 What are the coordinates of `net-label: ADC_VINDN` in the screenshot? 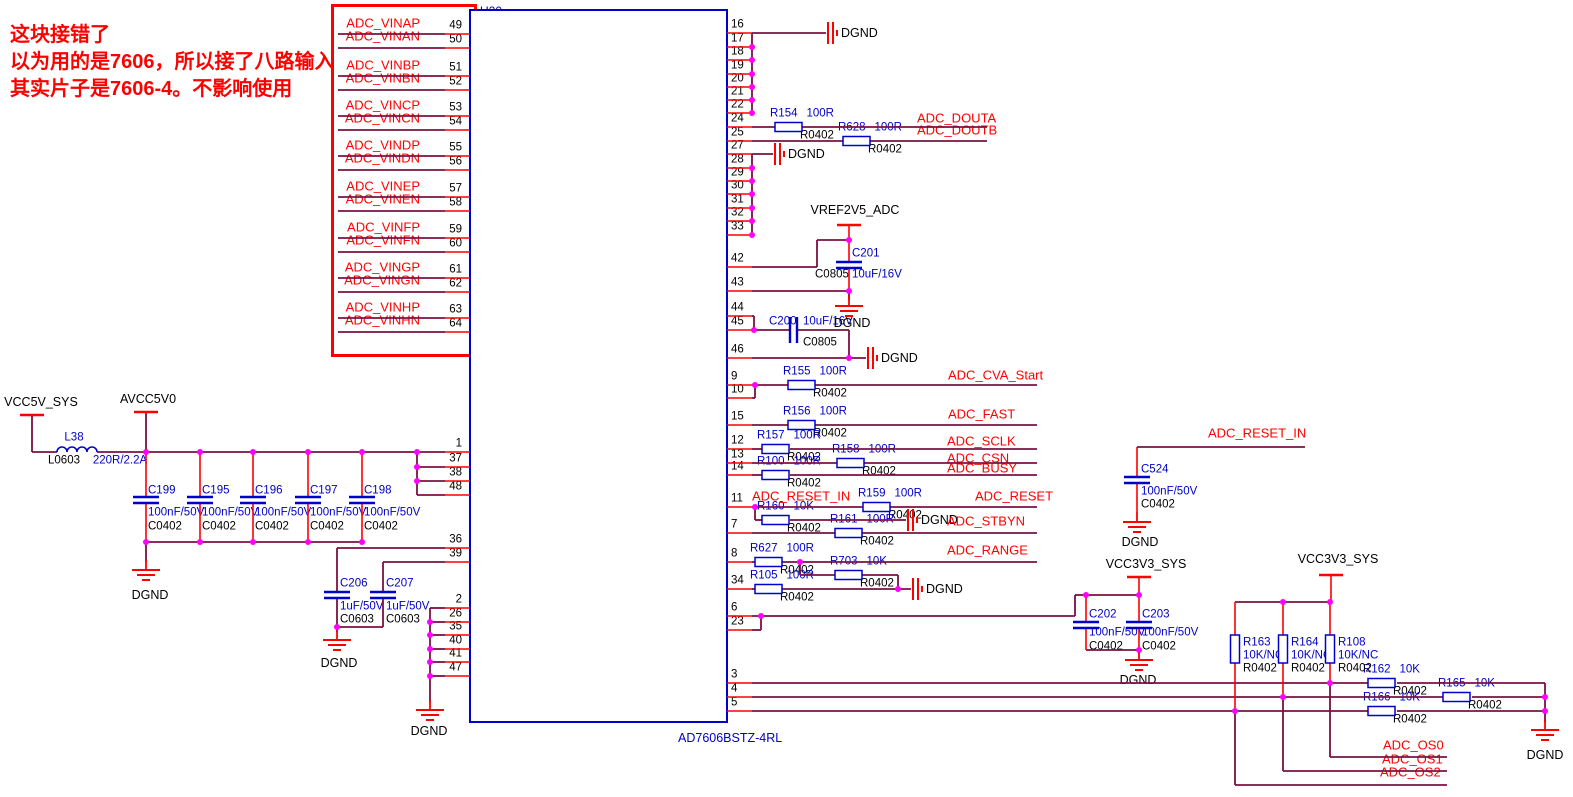 It's located at (382, 158).